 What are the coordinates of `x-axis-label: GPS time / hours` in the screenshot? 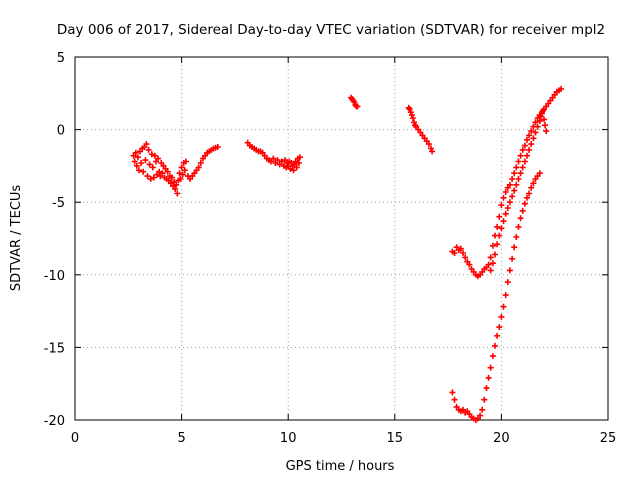 It's located at (340, 466).